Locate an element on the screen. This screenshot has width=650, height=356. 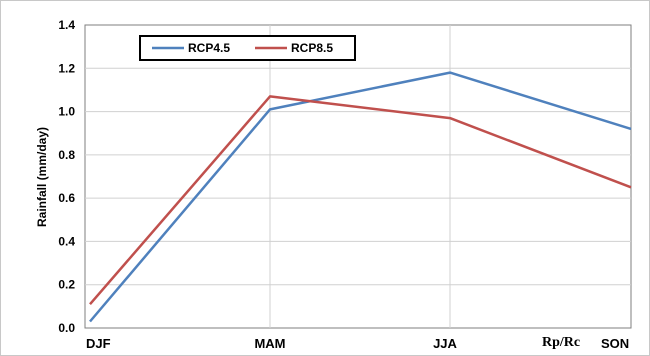
y-tick-label: 0.2 is located at coordinates (66, 285).